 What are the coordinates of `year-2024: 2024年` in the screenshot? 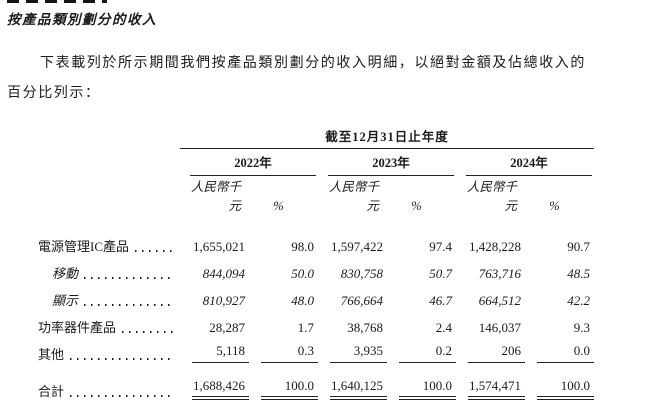 It's located at (529, 164).